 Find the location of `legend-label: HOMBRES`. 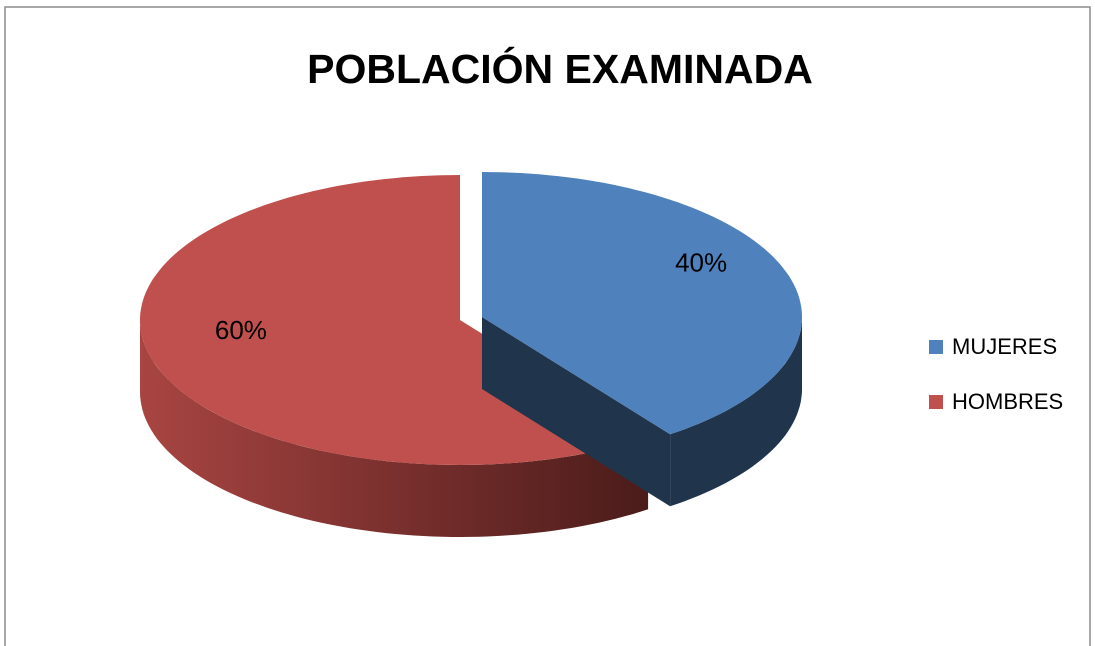

legend-label: HOMBRES is located at coordinates (1007, 401).